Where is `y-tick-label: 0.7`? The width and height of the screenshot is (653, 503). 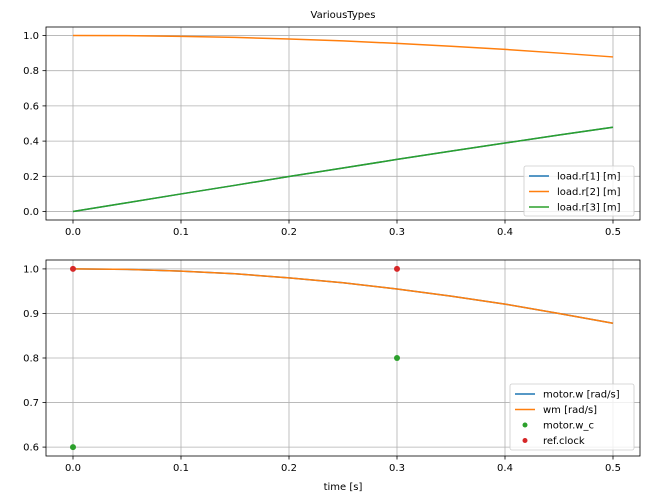
y-tick-label: 0.7 is located at coordinates (31, 403).